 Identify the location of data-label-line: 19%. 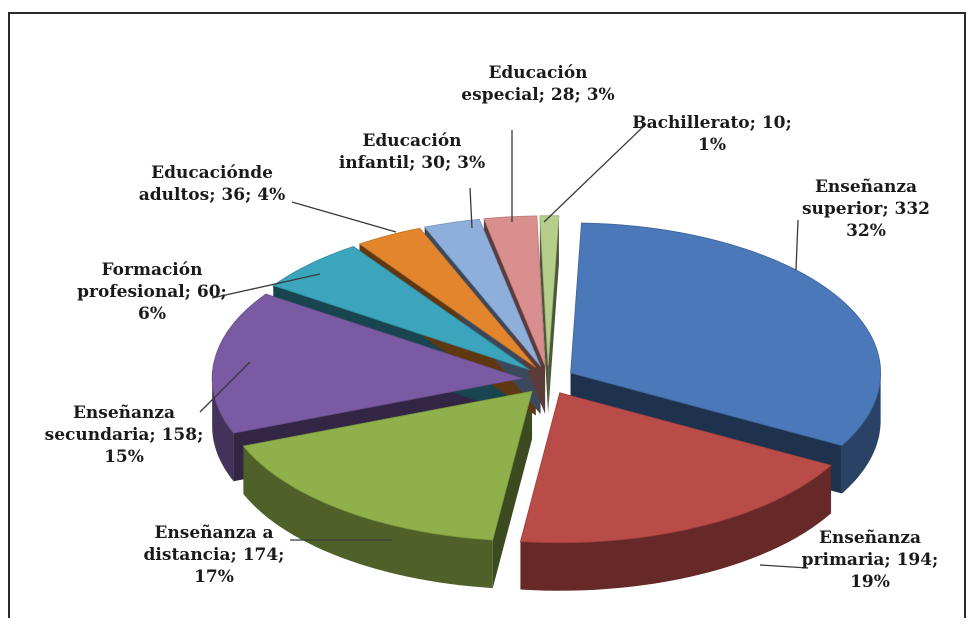
(870, 582).